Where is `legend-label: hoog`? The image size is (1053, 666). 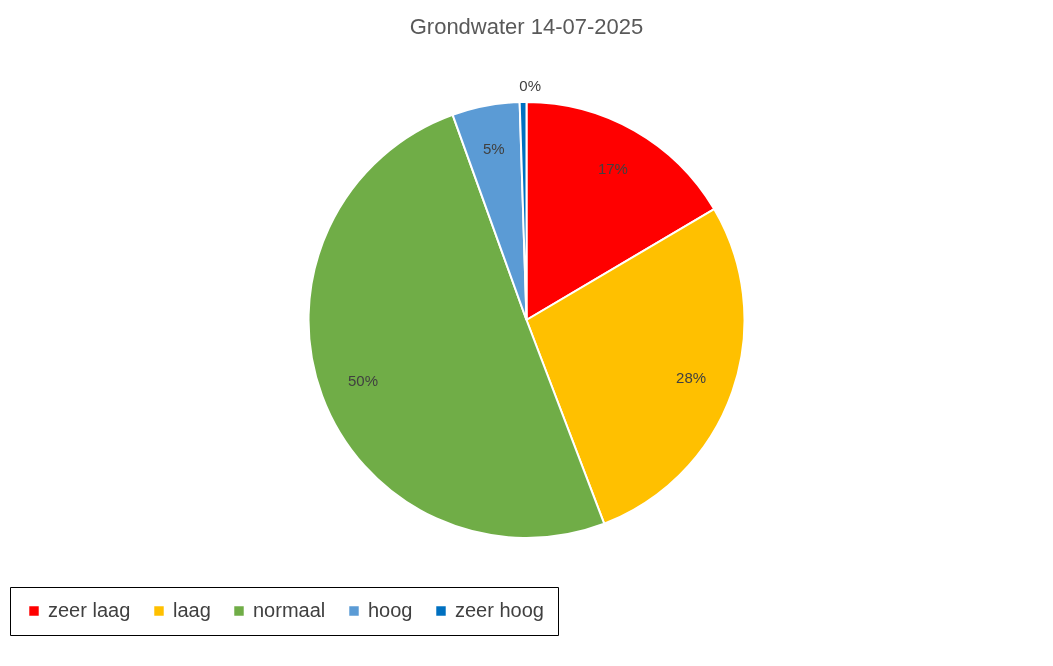 legend-label: hoog is located at coordinates (390, 610).